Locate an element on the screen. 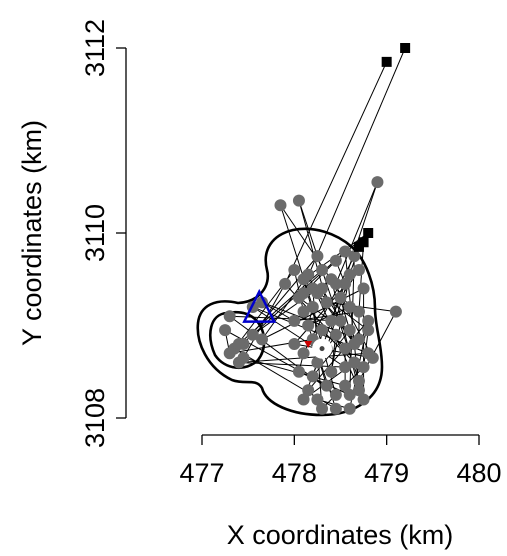  x-axis-title: X coordinates (km) is located at coordinates (340, 535).